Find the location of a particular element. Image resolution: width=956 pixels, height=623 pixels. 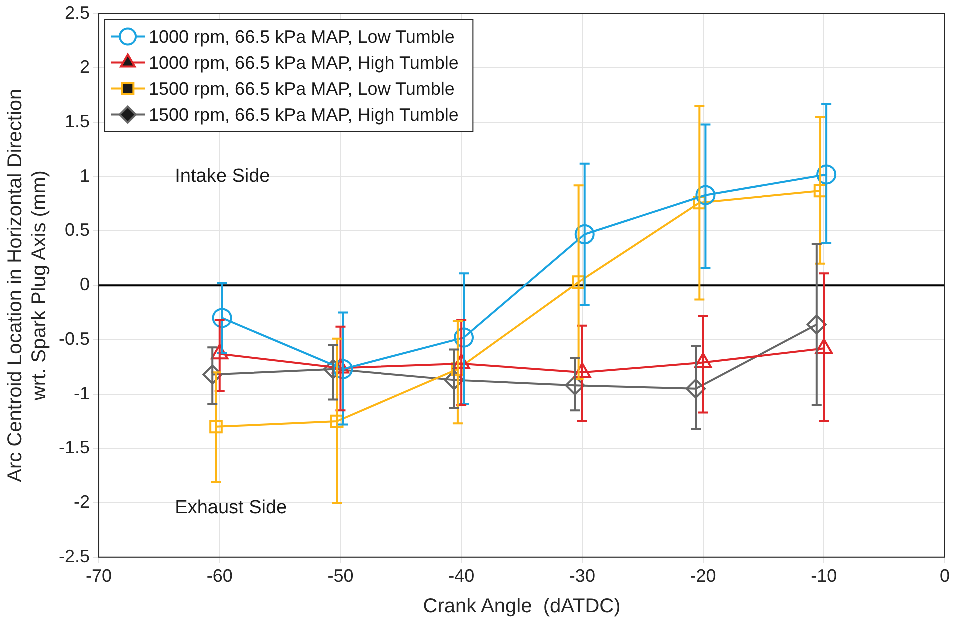

y-tick-label: 2.5 is located at coordinates (77, 12).